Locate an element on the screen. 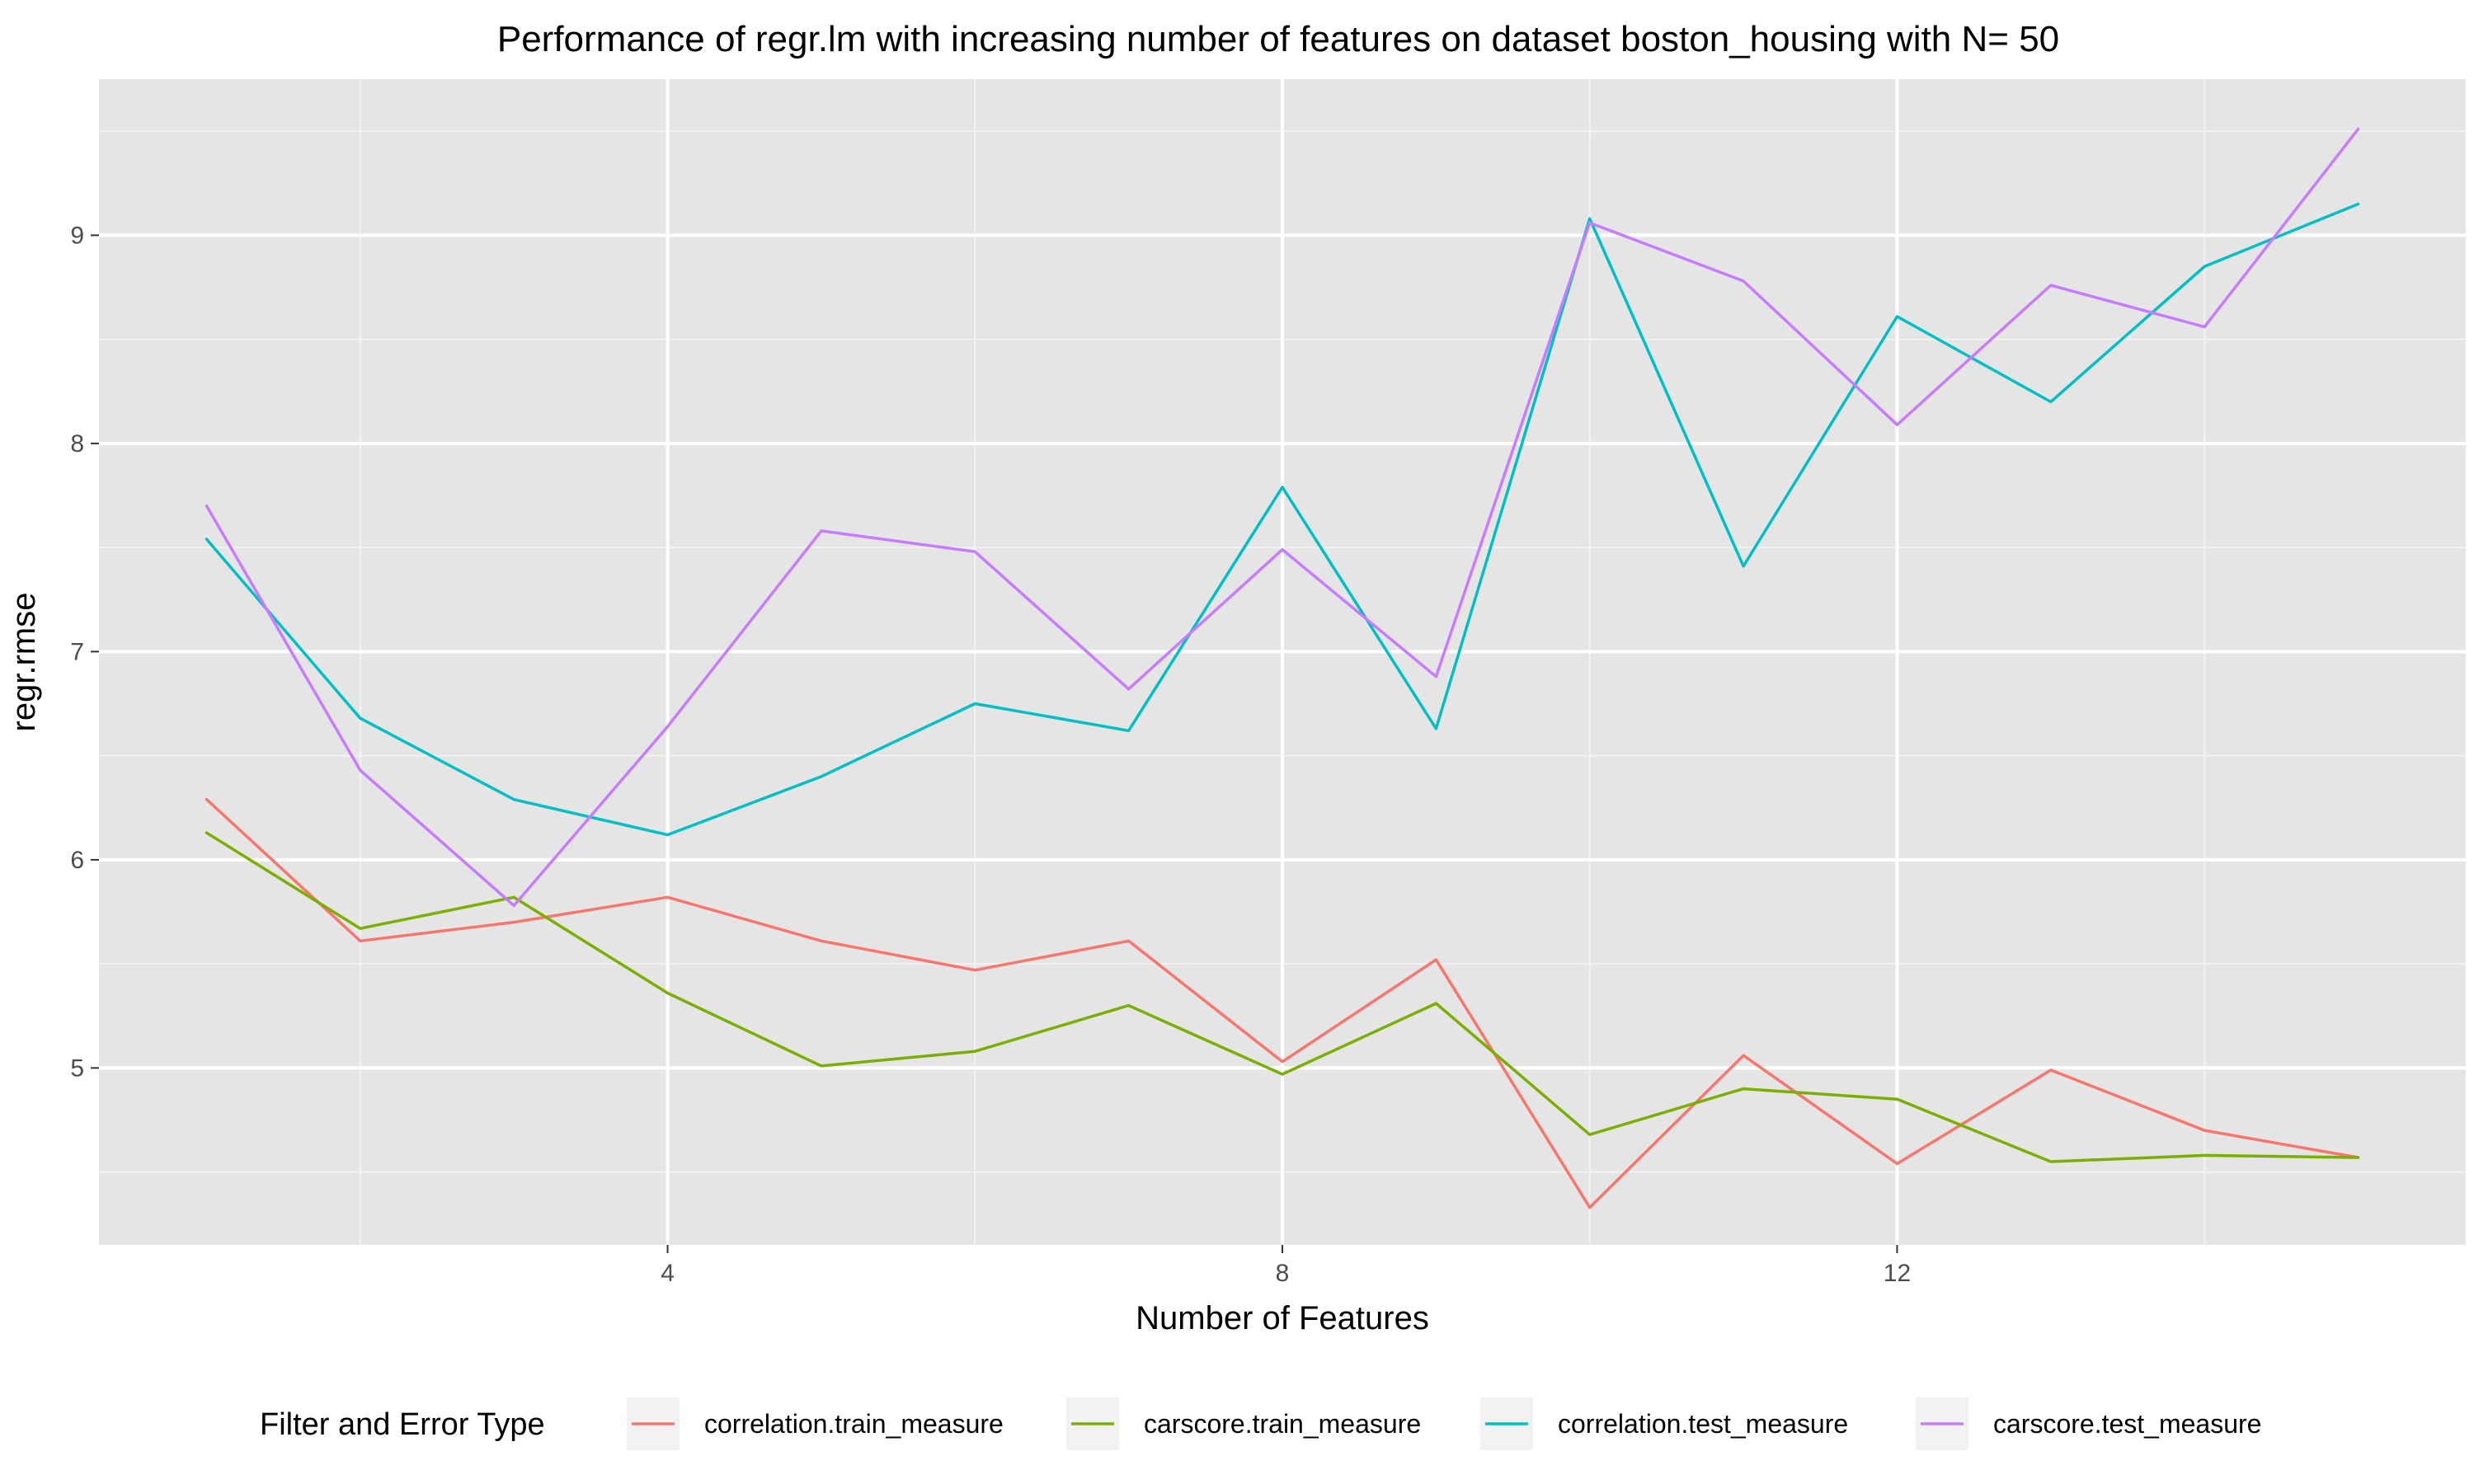 Image resolution: width=2474 pixels, height=1484 pixels. x-tick-label: 4 is located at coordinates (668, 1273).